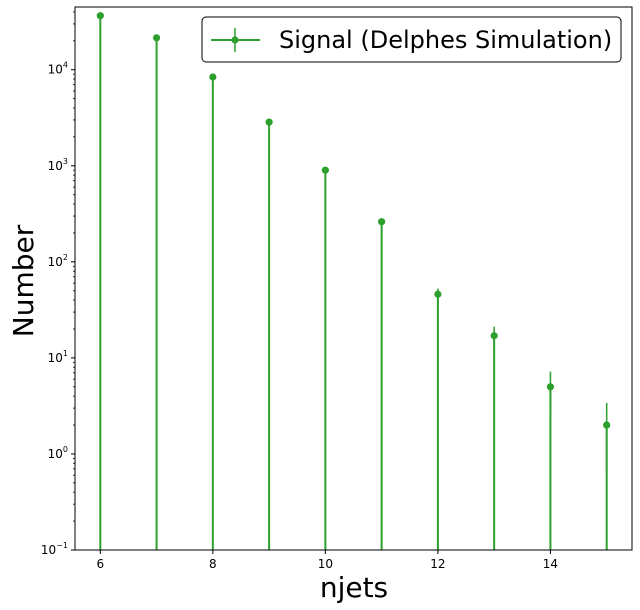 This screenshot has height=610, width=640. Describe the element at coordinates (550, 564) in the screenshot. I see `x-tick-label: 14` at that location.